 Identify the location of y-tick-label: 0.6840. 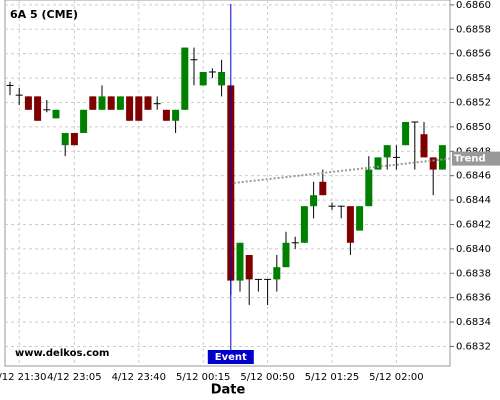
(473, 249).